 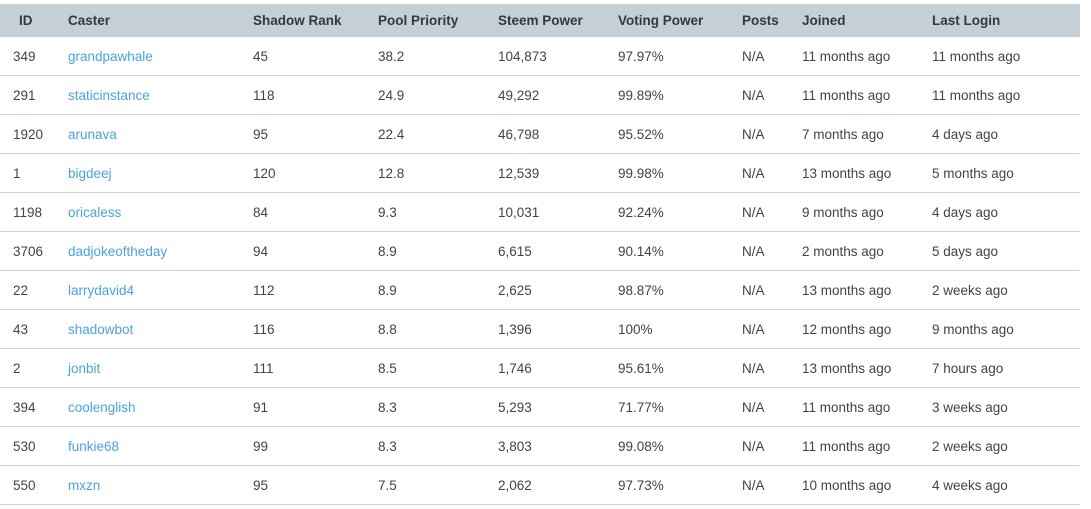 What do you see at coordinates (84, 485) in the screenshot?
I see `caster-link: mxzn` at bounding box center [84, 485].